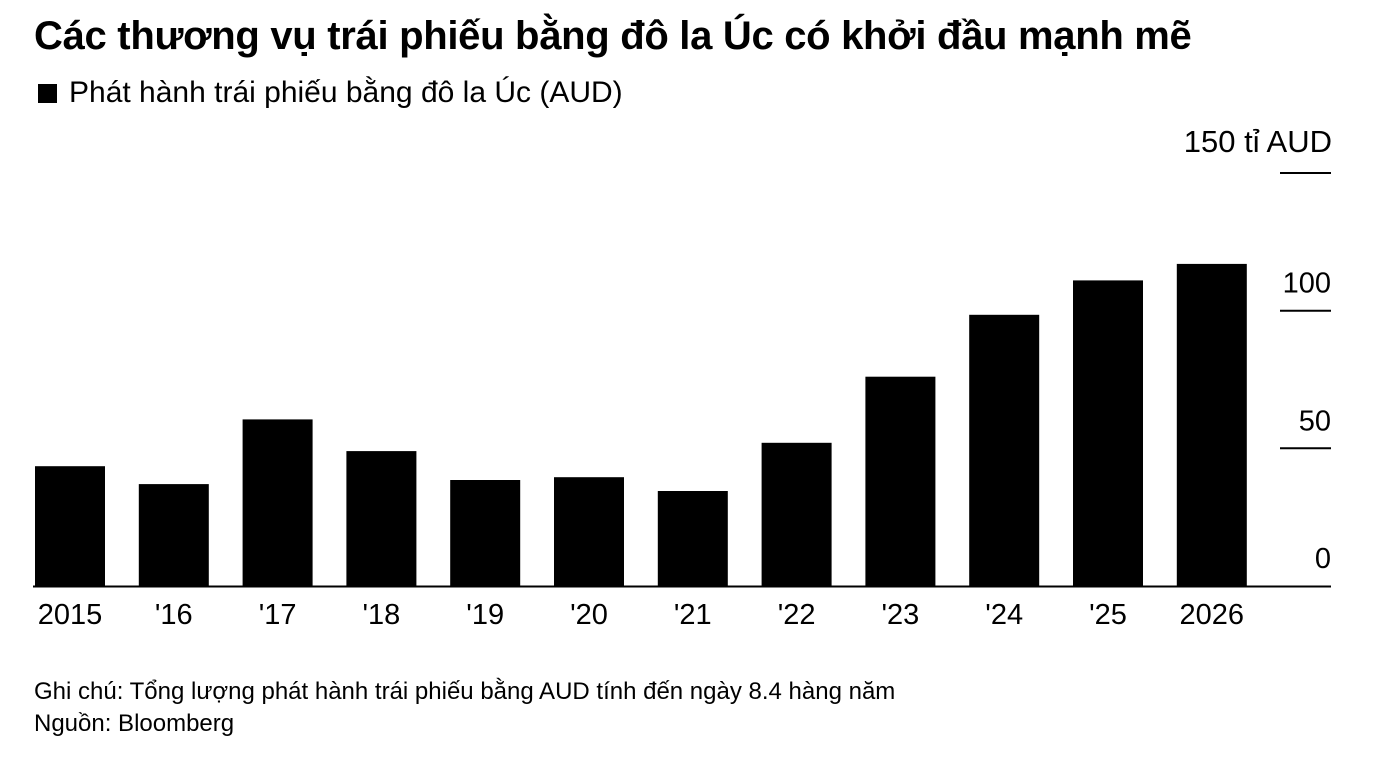  Describe the element at coordinates (901, 615) in the screenshot. I see `x-tick-label: '23` at that location.